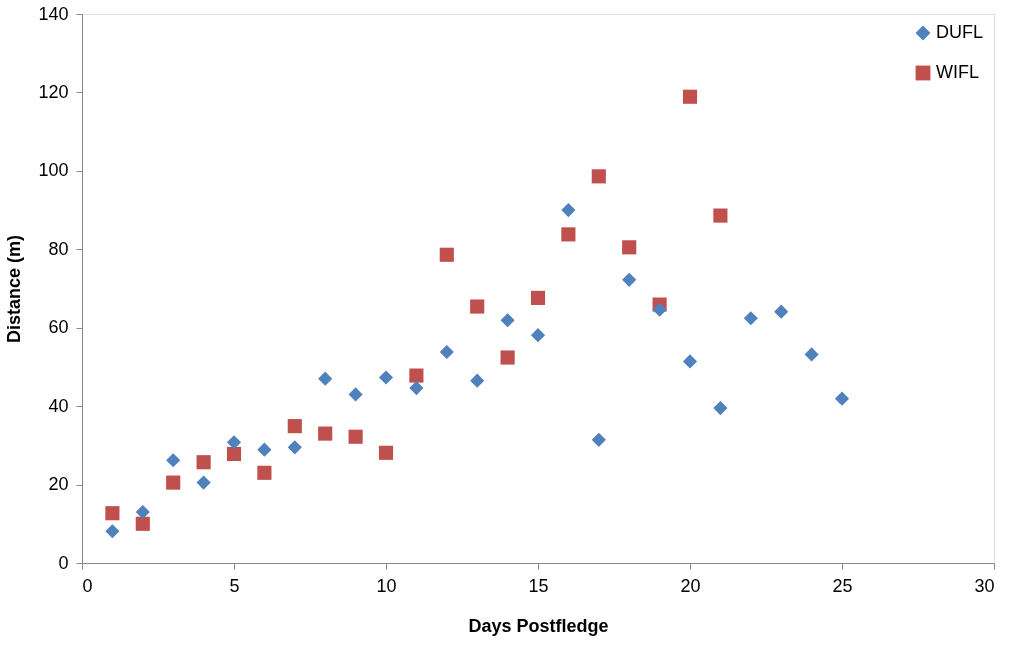 The height and width of the screenshot is (653, 1010). I want to click on x-tick-label: 15, so click(538, 585).